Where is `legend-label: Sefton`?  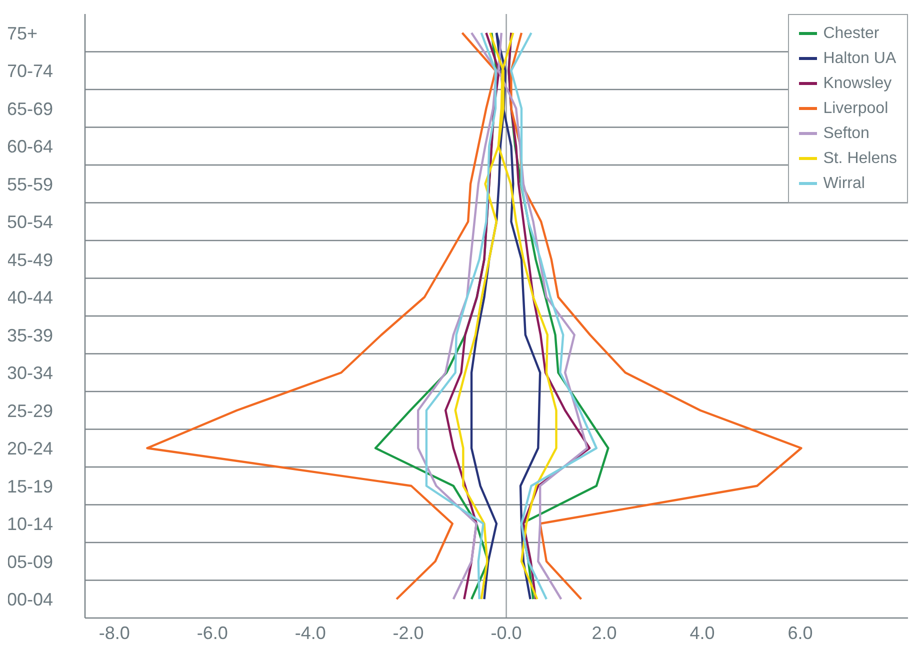
legend-label: Sefton is located at coordinates (846, 133).